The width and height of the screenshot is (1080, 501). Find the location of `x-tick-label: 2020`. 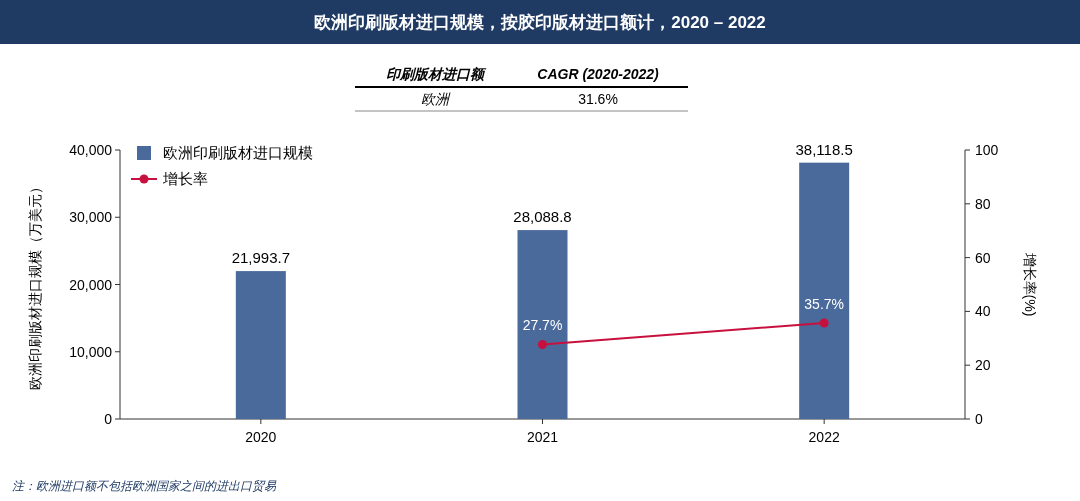

x-tick-label: 2020 is located at coordinates (261, 437).